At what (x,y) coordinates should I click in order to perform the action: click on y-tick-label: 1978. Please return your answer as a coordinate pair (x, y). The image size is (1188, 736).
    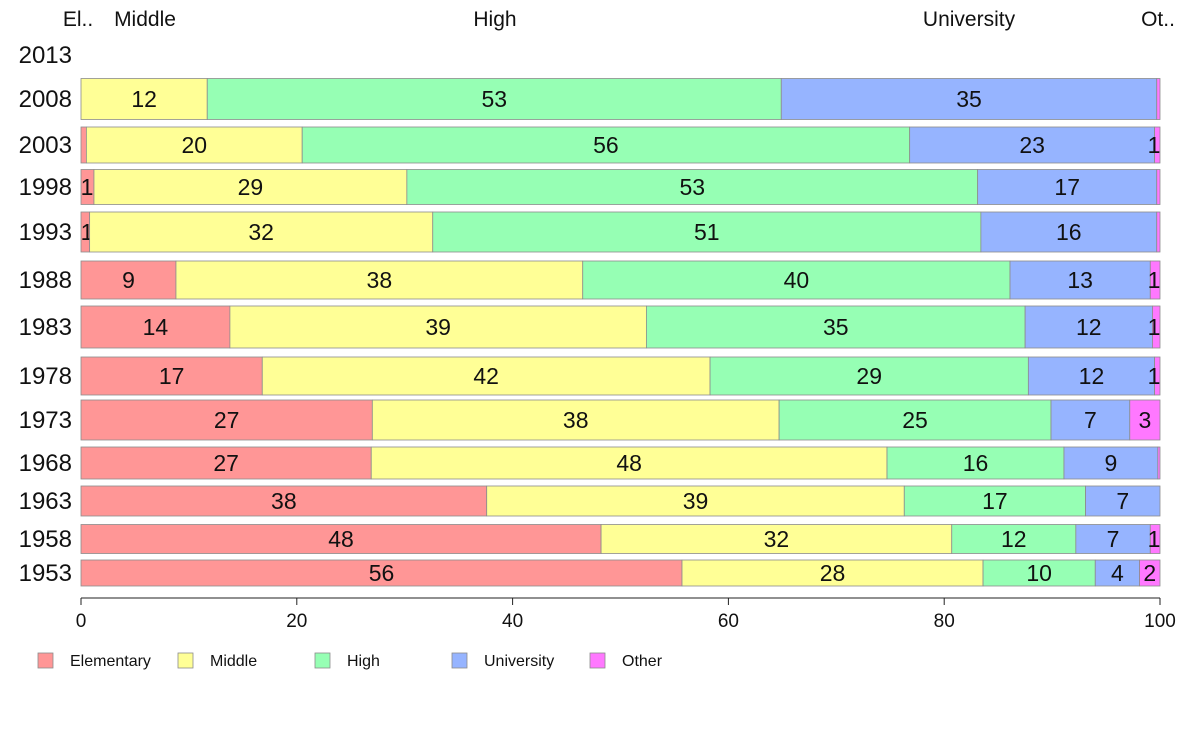
    Looking at the image, I should click on (45, 376).